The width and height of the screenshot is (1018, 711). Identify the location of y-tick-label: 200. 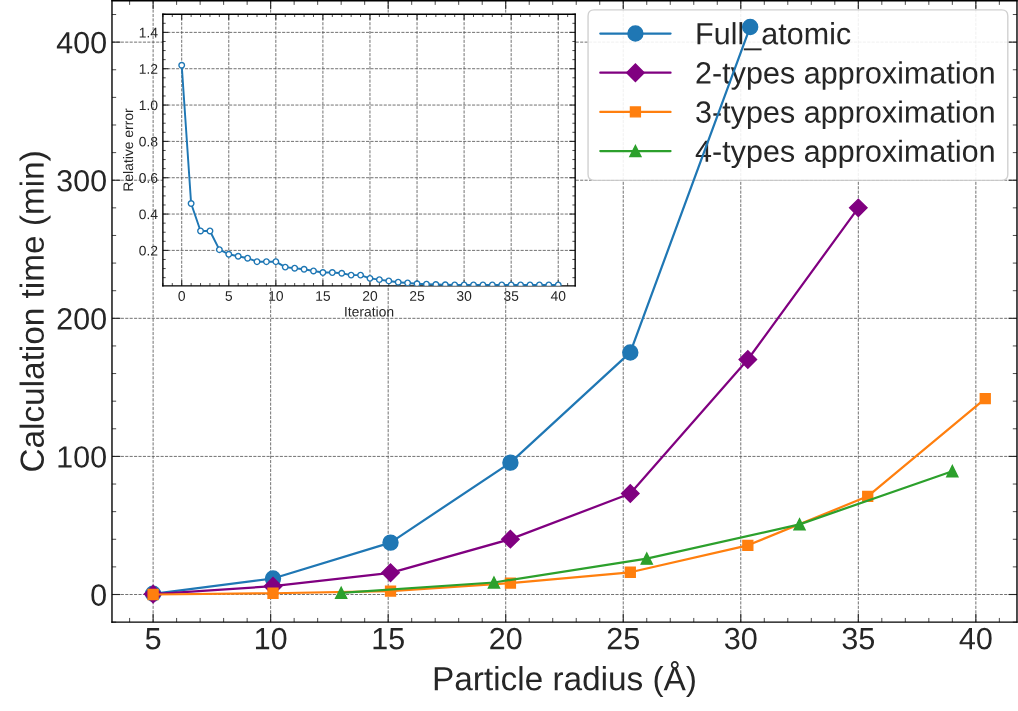
(81, 319).